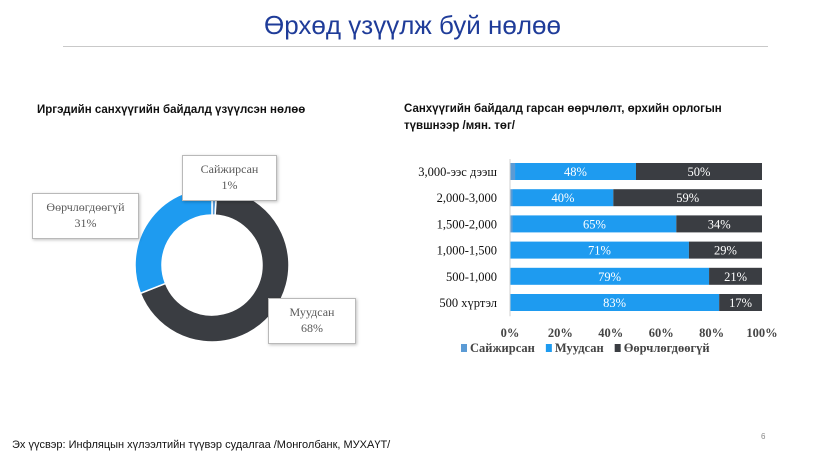 Image resolution: width=825 pixels, height=461 pixels. I want to click on callout-worsened-value: 68%, so click(312, 328).